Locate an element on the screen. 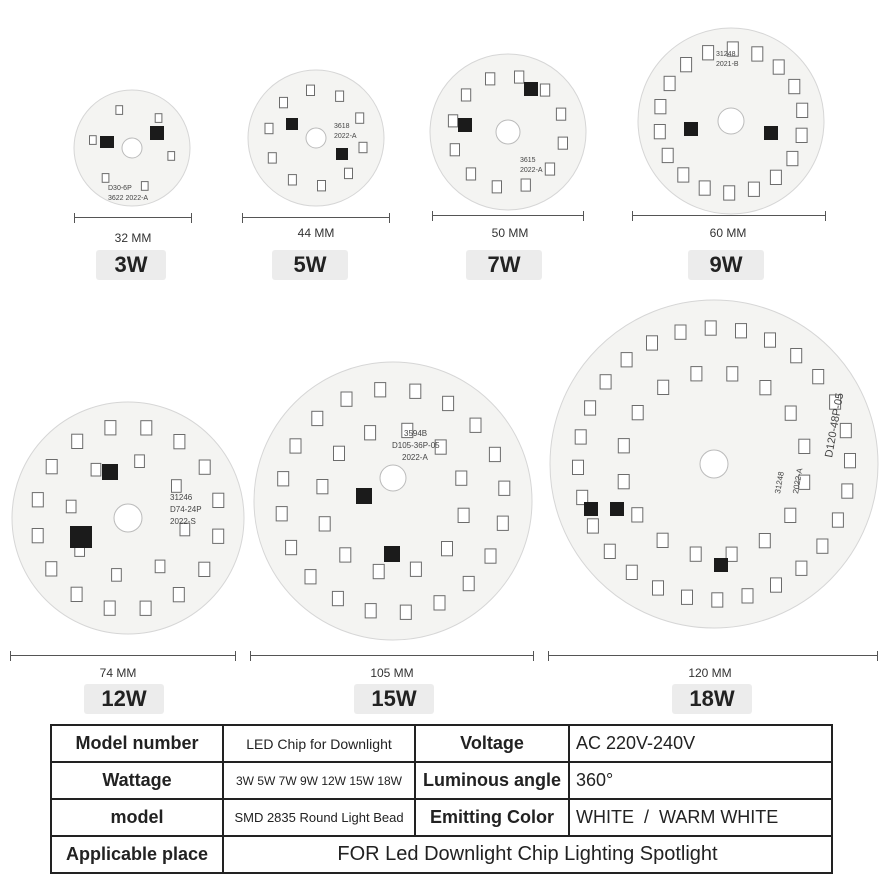 The height and width of the screenshot is (888, 888). dimension-line-7w is located at coordinates (508, 216).